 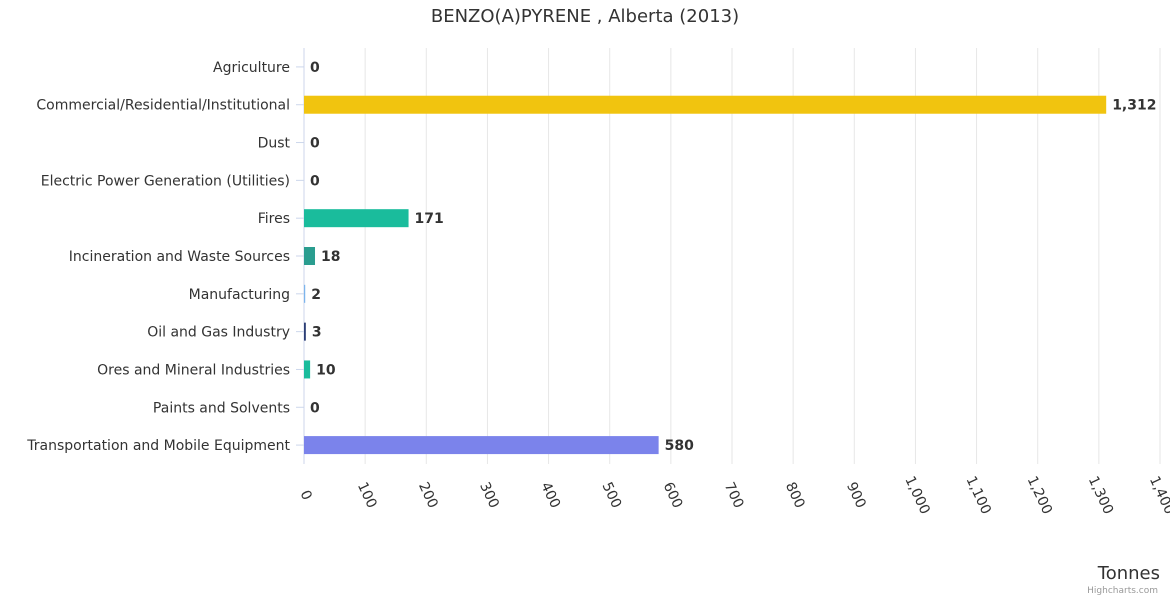 I want to click on x-tick-label: 400, so click(x=550, y=495).